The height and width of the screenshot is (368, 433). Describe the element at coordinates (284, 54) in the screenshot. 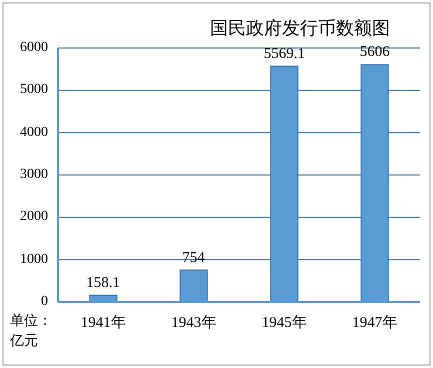

I see `data-label: 5569.1` at that location.